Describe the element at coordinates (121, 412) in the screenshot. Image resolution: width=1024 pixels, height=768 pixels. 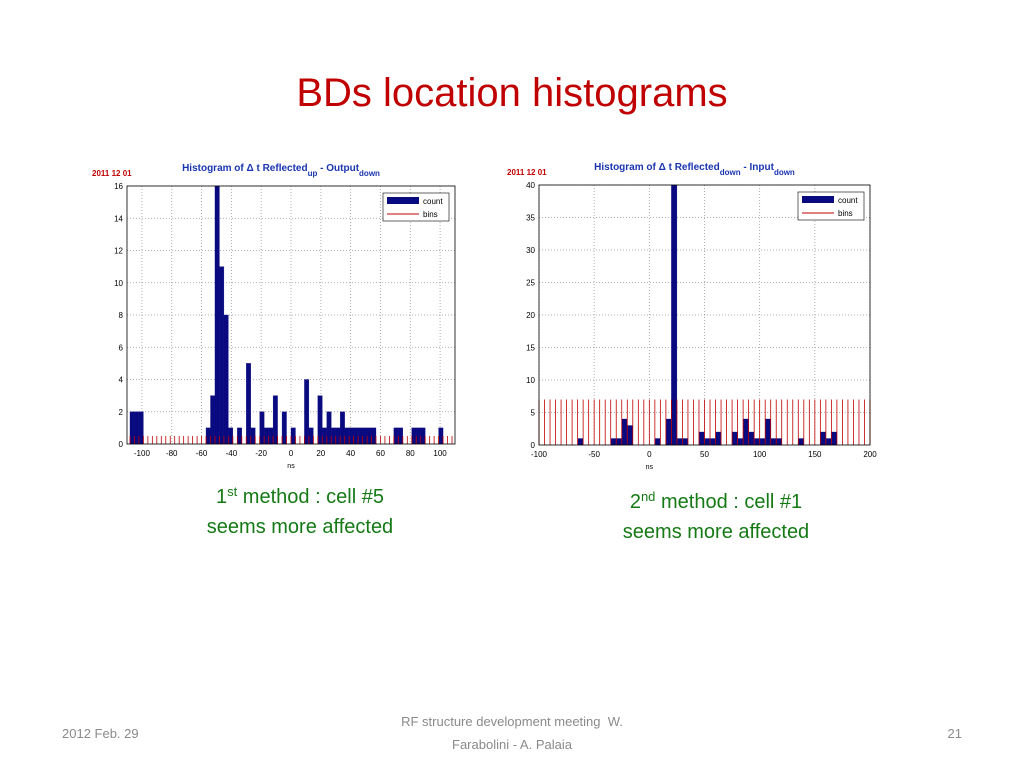
I see `y-tick-label: 2` at that location.